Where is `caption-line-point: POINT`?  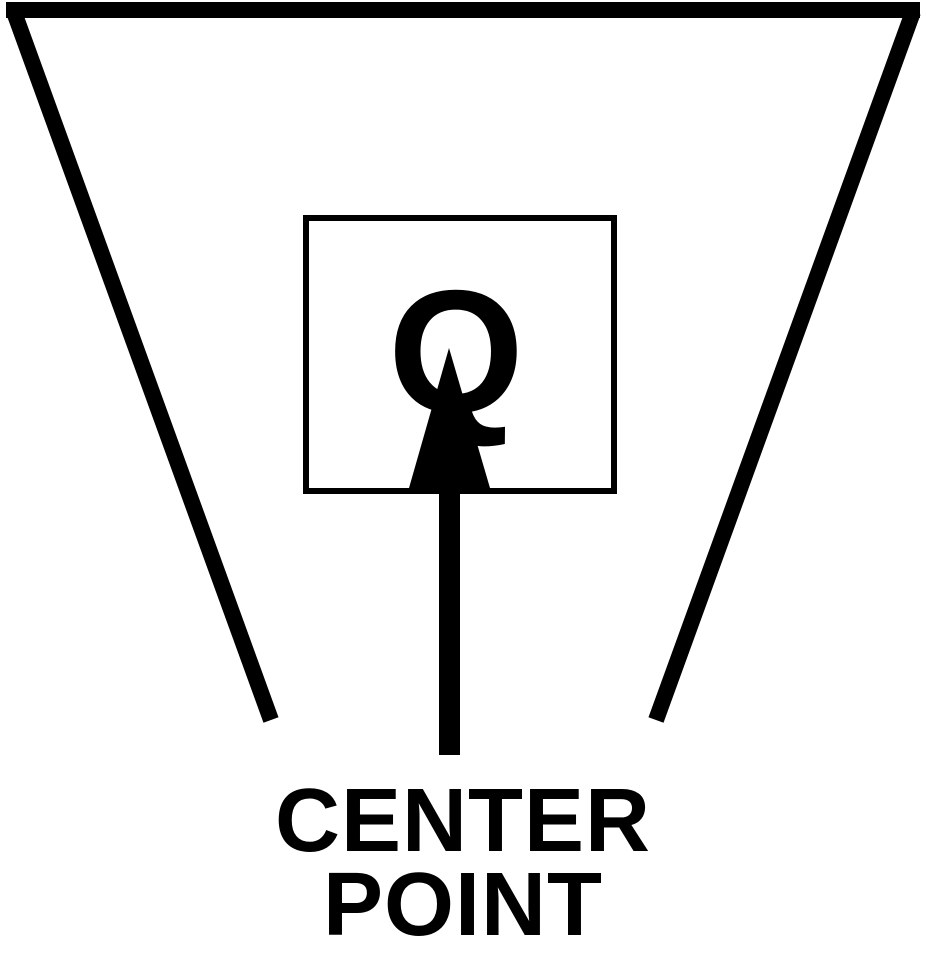 caption-line-point: POINT is located at coordinates (462, 905).